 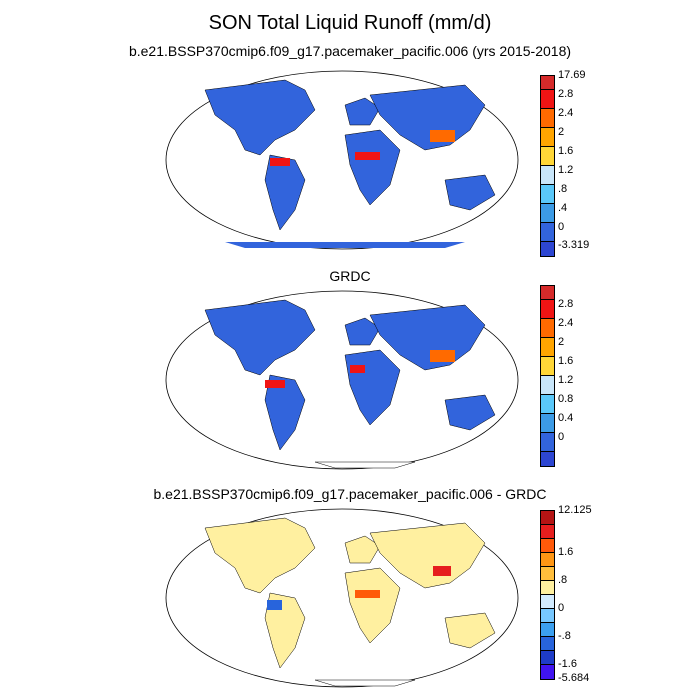 I want to click on panel-1-colorbar-label: -3.319, so click(x=574, y=245).